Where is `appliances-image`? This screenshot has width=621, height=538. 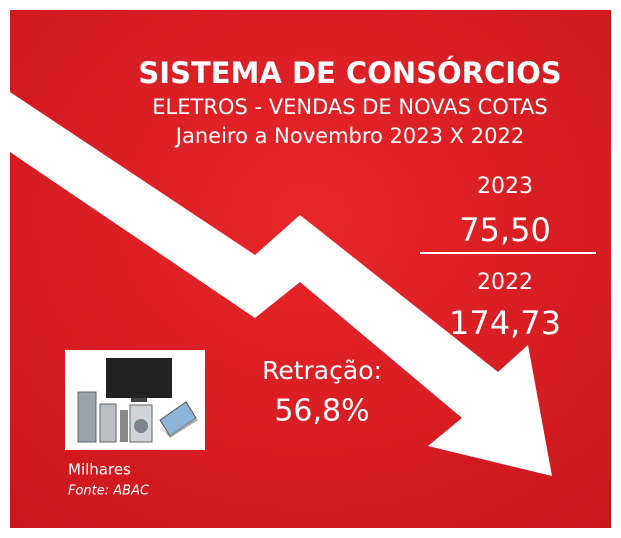 appliances-image is located at coordinates (135, 400).